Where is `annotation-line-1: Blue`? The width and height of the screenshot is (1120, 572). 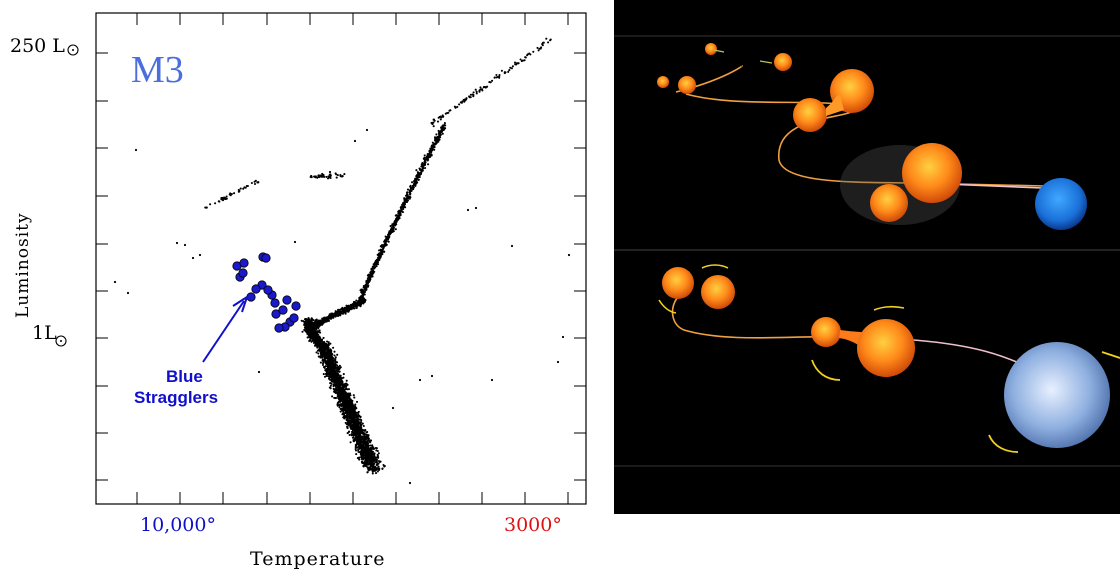 annotation-line-1: Blue is located at coordinates (184, 376).